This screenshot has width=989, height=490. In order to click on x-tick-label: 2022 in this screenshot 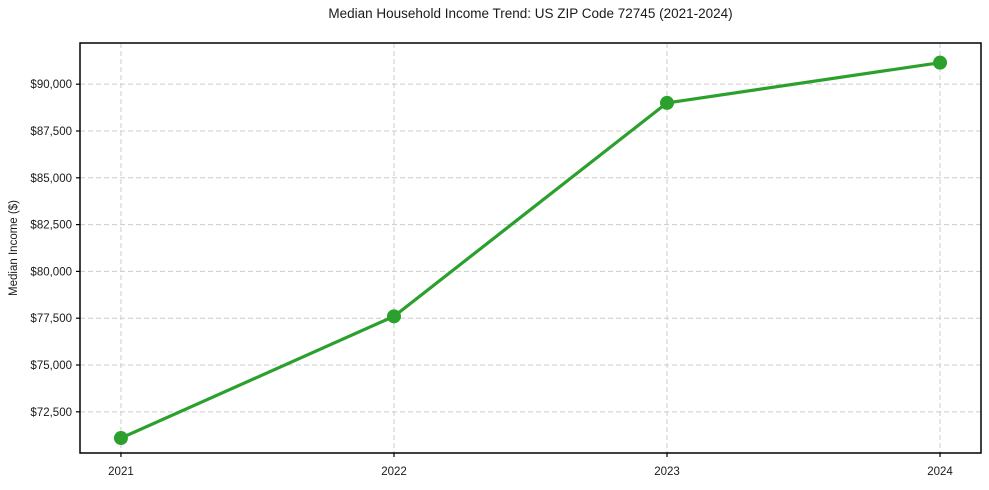, I will do `click(394, 472)`.